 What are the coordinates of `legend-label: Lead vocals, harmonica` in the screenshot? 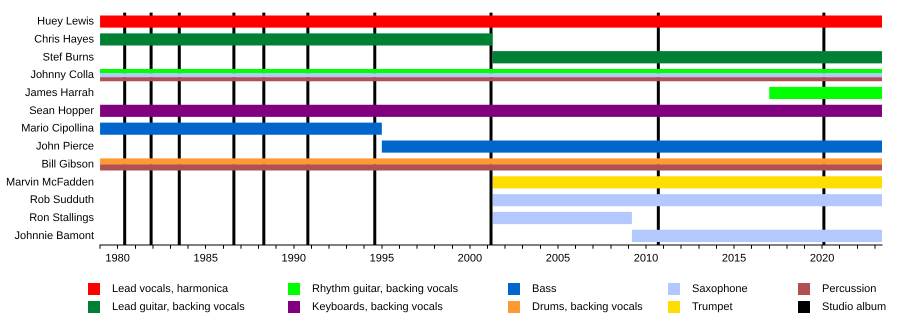 It's located at (170, 289).